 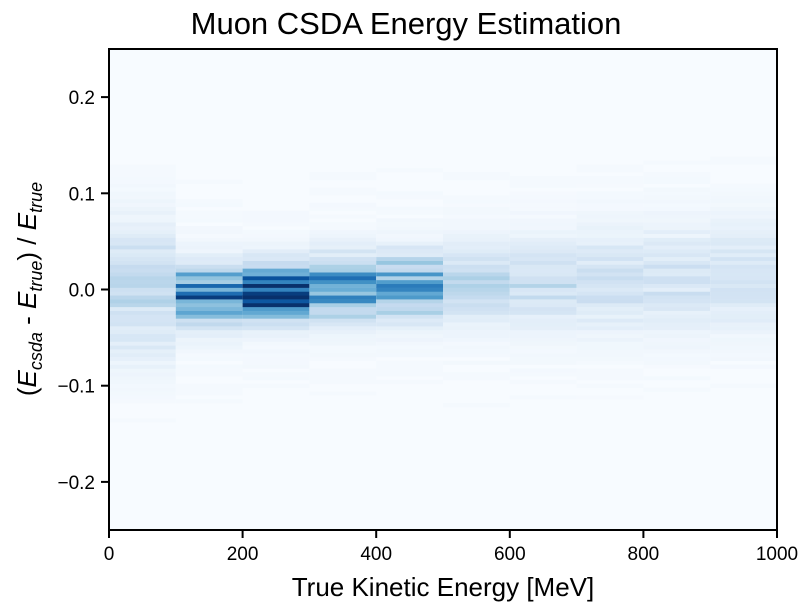 I want to click on chart-title: Muon CSDA Energy Estimation, so click(x=406, y=23).